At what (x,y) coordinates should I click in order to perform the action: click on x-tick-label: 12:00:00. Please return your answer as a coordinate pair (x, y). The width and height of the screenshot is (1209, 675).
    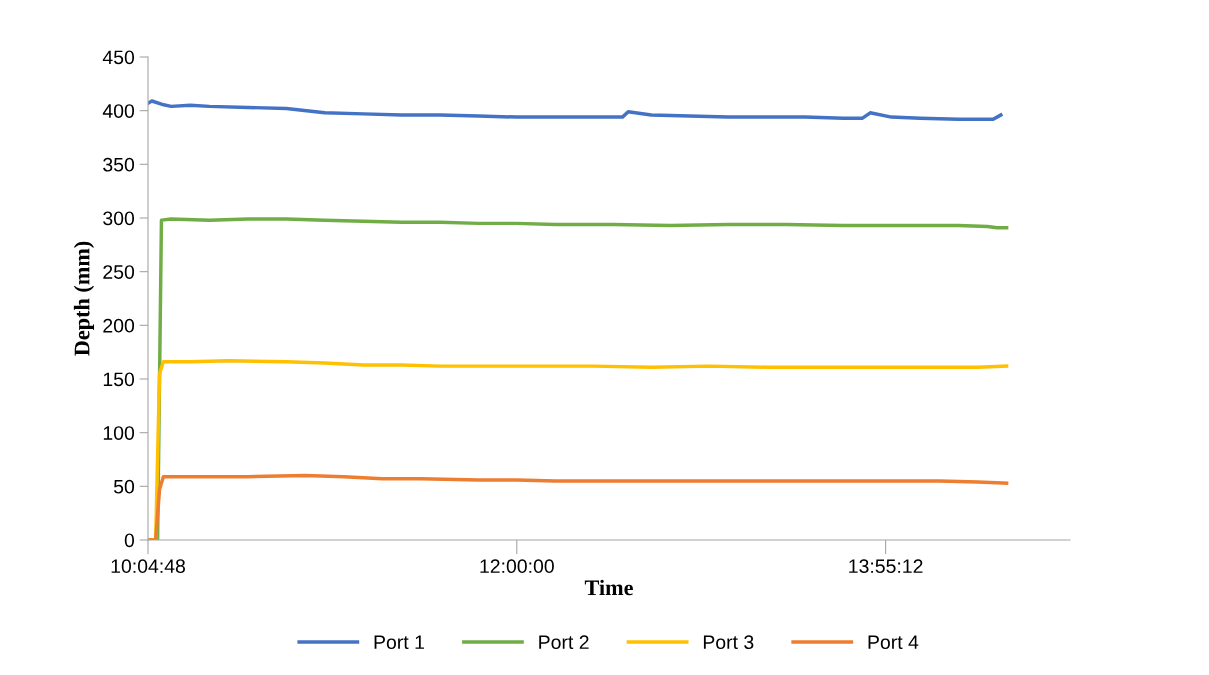
    Looking at the image, I should click on (517, 566).